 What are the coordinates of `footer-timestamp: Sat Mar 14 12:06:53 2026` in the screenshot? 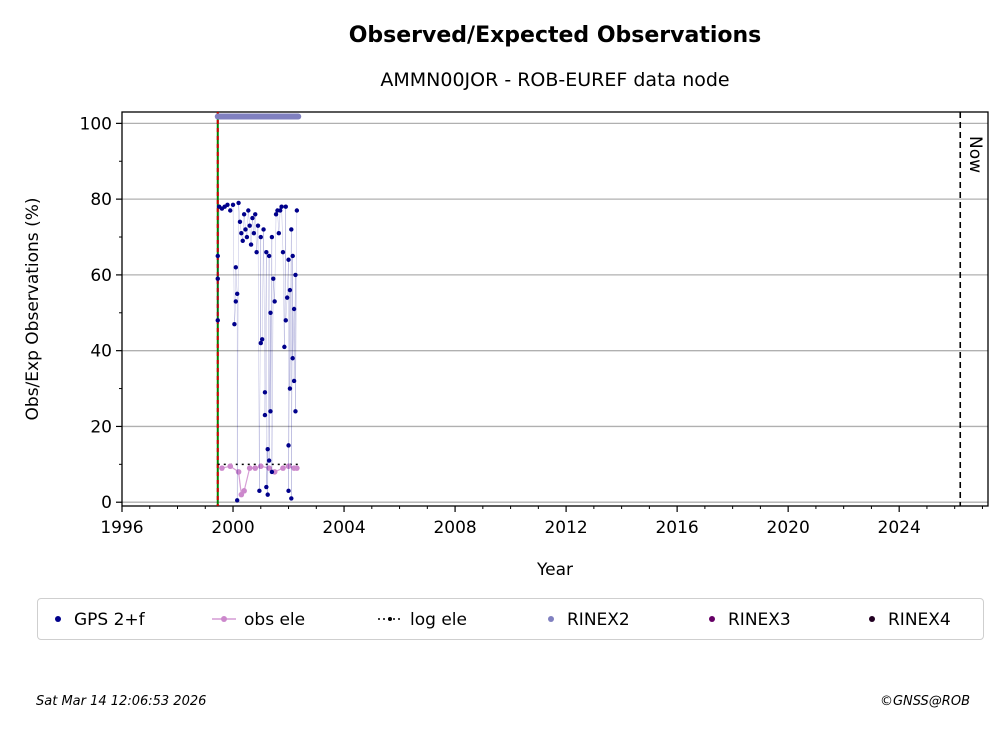 It's located at (121, 701).